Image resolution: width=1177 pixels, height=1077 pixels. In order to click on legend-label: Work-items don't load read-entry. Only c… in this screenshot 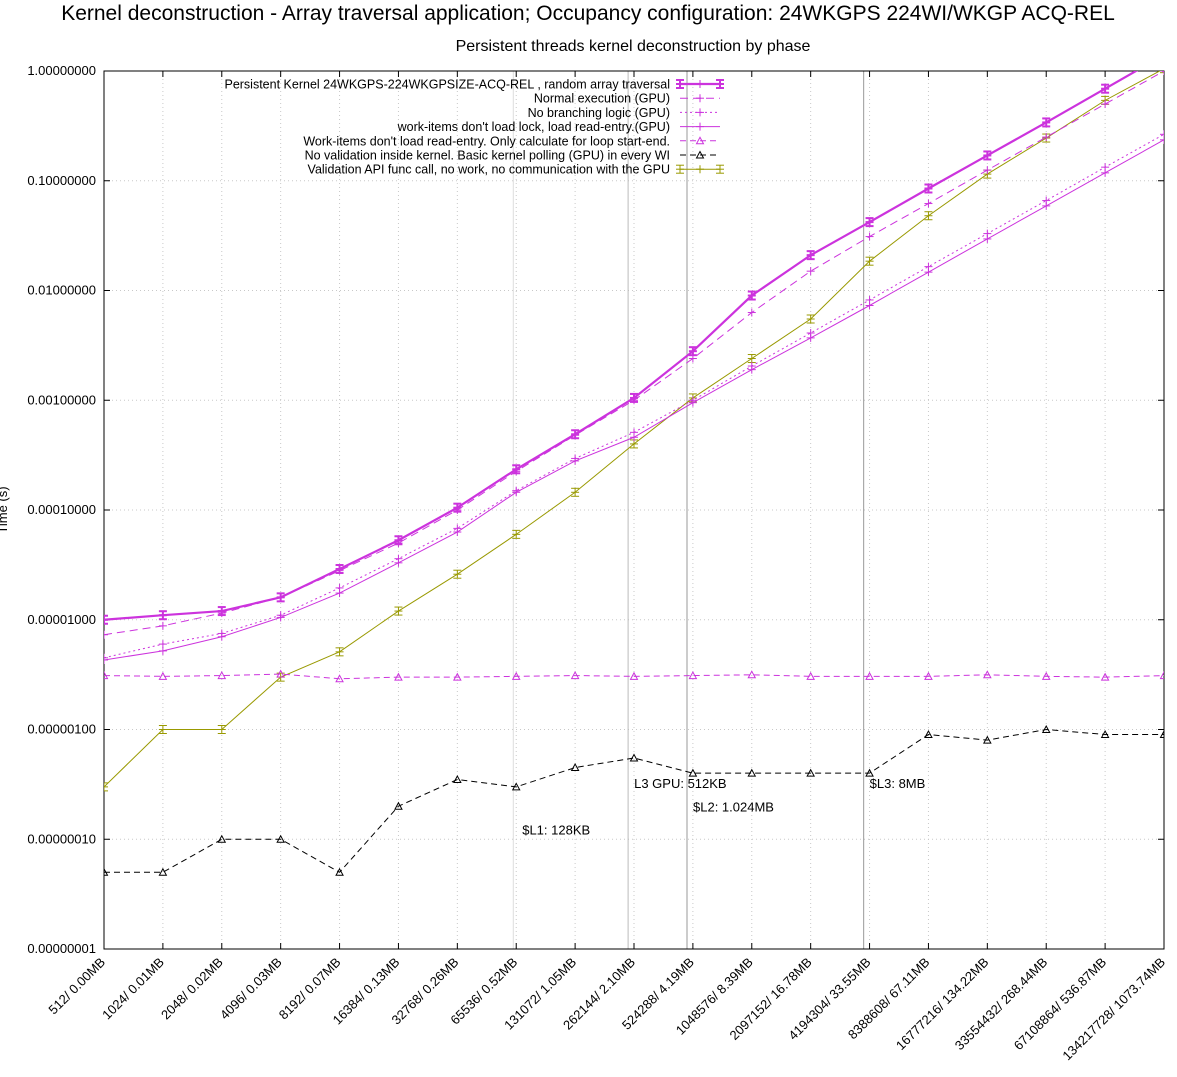, I will do `click(486, 141)`.